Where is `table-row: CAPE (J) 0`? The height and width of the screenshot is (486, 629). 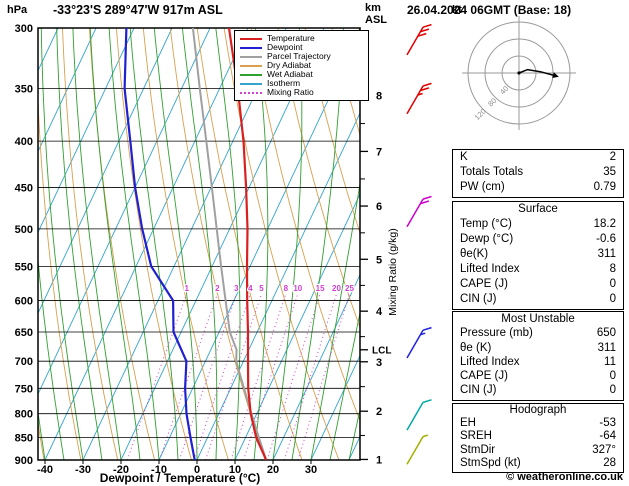 table-row: CAPE (J) 0 is located at coordinates (538, 376).